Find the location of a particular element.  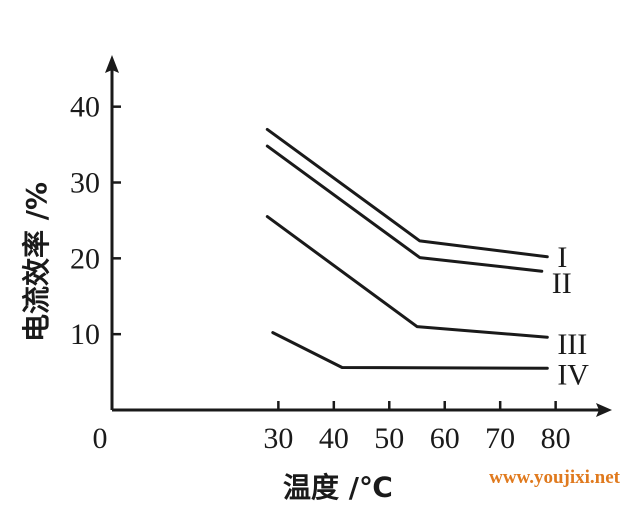

x-tick-label-50: 50 is located at coordinates (389, 438).